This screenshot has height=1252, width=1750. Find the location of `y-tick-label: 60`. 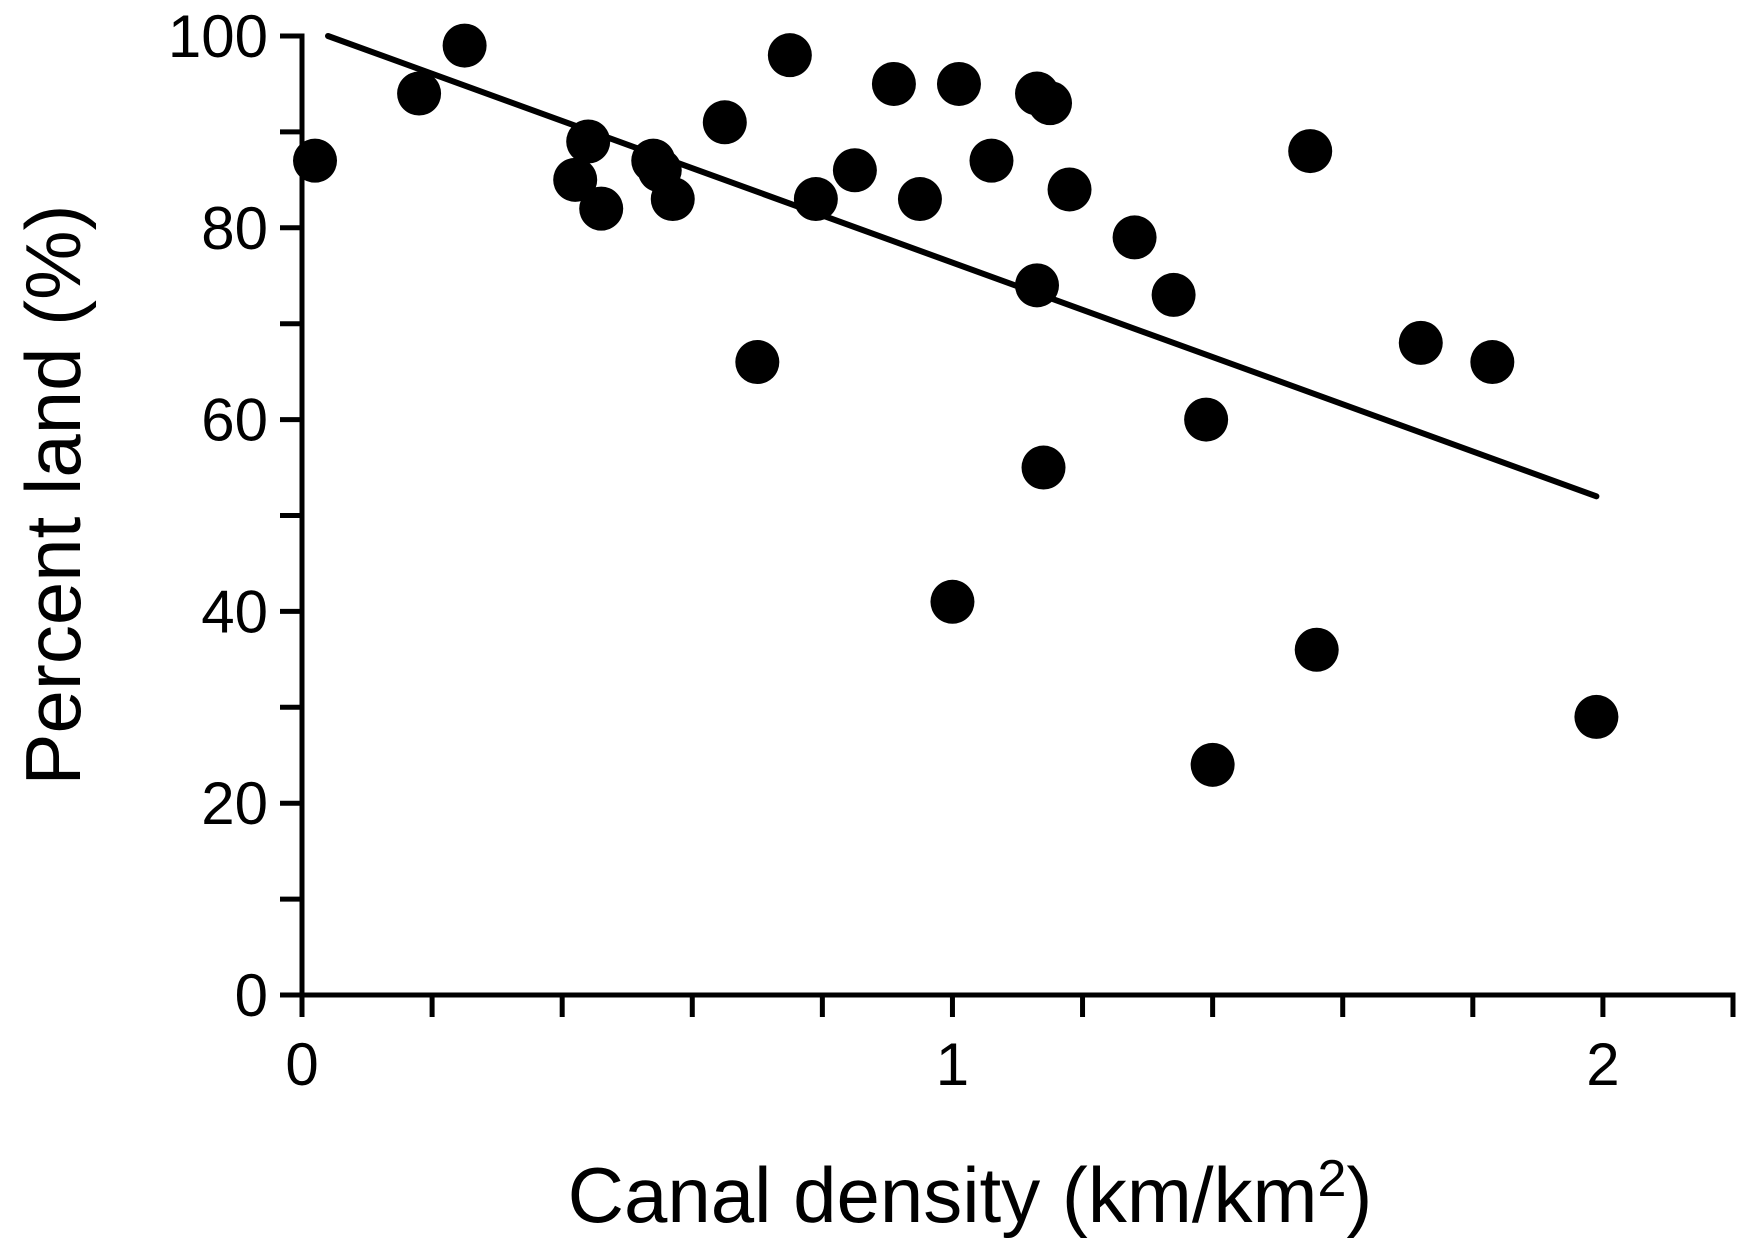

y-tick-label: 60 is located at coordinates (234, 420).